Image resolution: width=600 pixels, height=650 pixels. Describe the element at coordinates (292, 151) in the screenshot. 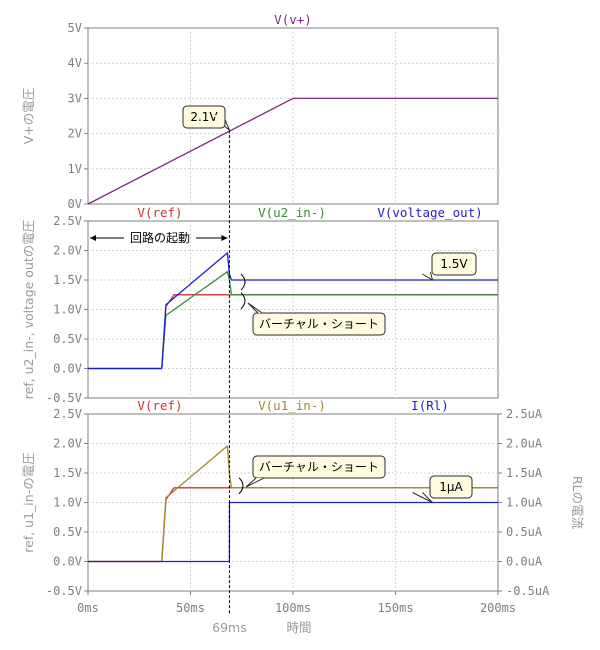

I see `series-line-v-v-` at that location.